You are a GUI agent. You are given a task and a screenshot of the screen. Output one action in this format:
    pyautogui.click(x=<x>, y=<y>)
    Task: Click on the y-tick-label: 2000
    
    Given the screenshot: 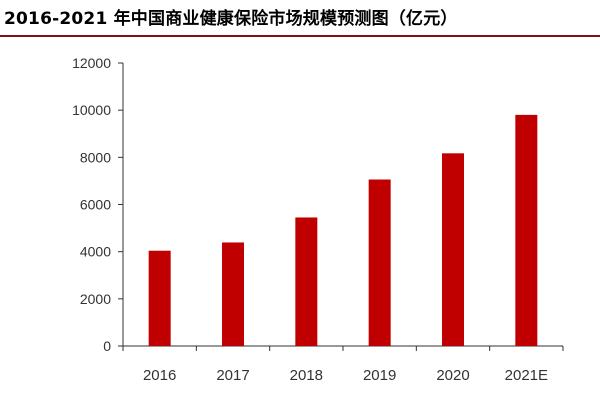 What is the action you would take?
    pyautogui.click(x=95, y=299)
    